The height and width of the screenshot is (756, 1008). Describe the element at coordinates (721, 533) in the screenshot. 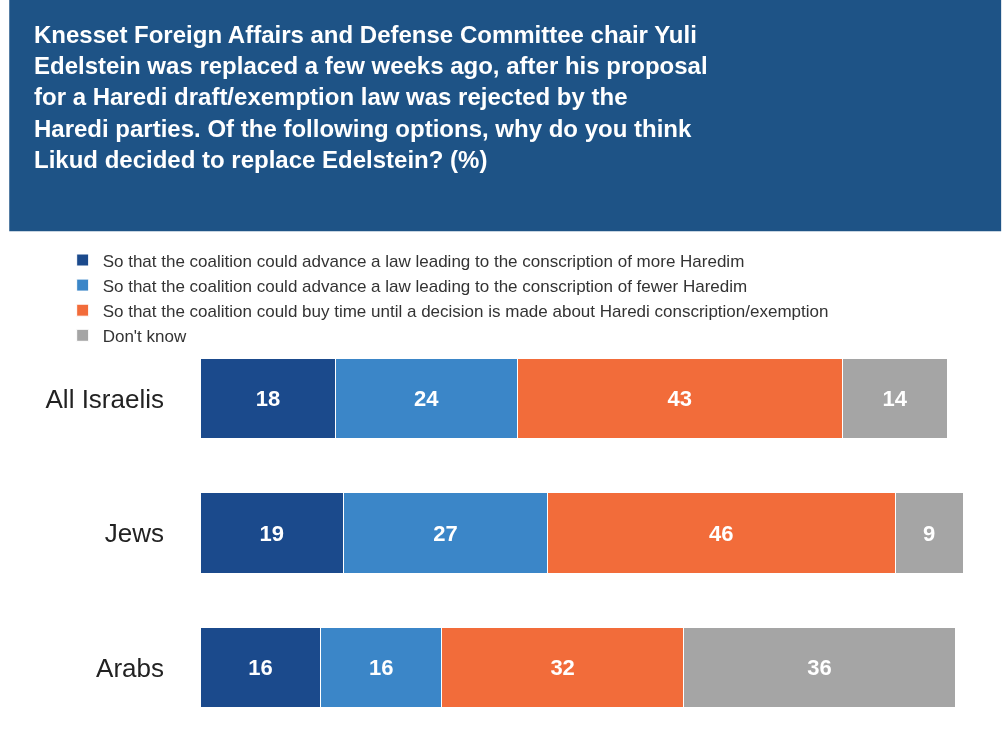

I see `data-label: 46` at that location.